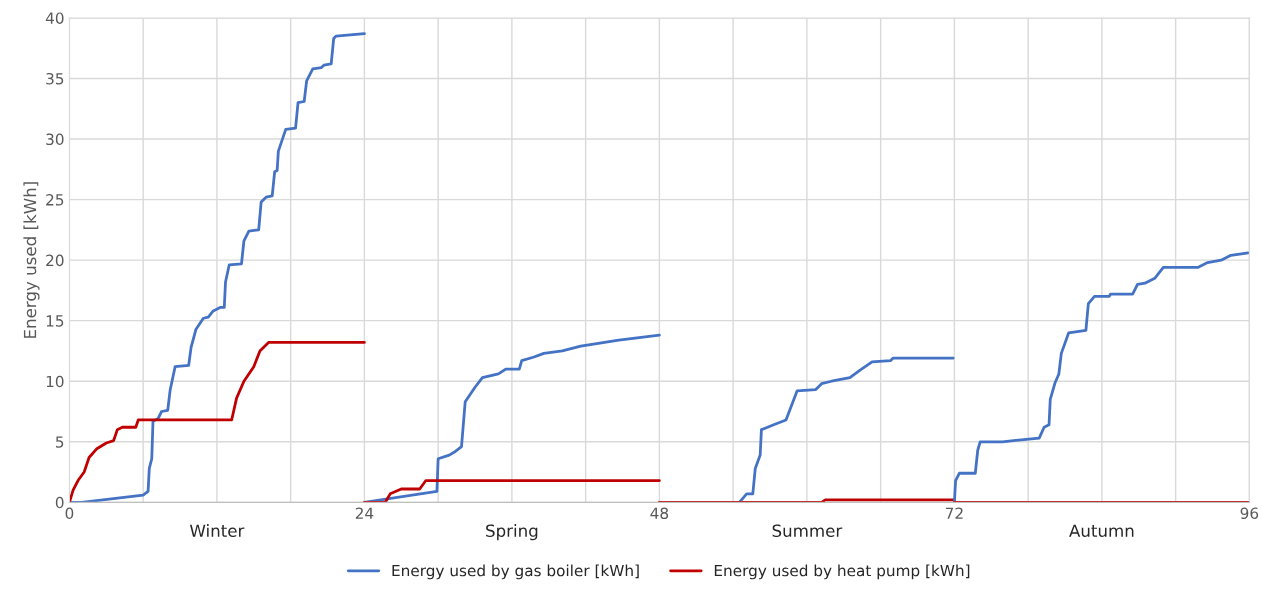 Image resolution: width=1262 pixels, height=598 pixels. What do you see at coordinates (954, 513) in the screenshot?
I see `x-tick-label: 72` at bounding box center [954, 513].